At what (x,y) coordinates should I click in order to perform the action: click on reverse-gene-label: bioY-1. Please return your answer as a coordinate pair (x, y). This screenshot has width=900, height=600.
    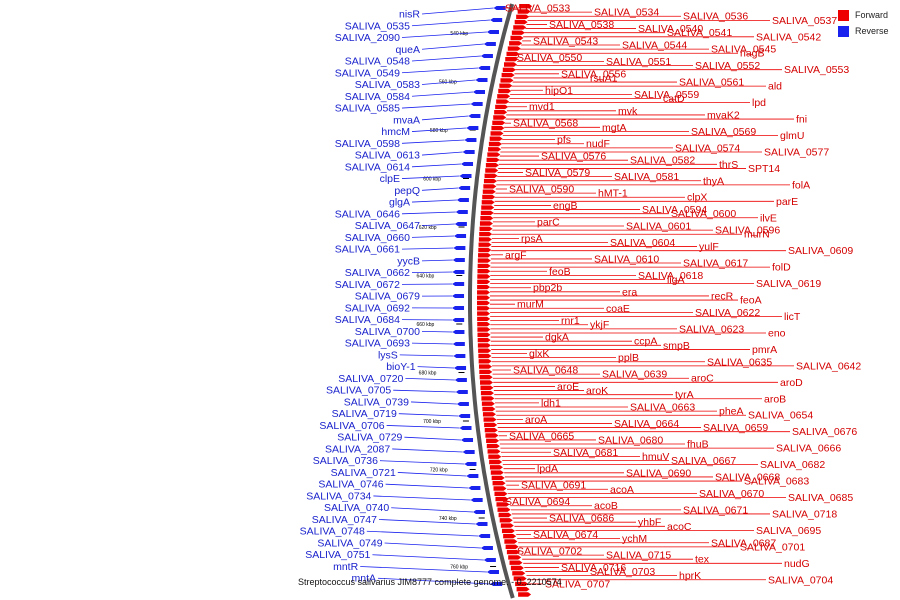
    Looking at the image, I should click on (401, 367).